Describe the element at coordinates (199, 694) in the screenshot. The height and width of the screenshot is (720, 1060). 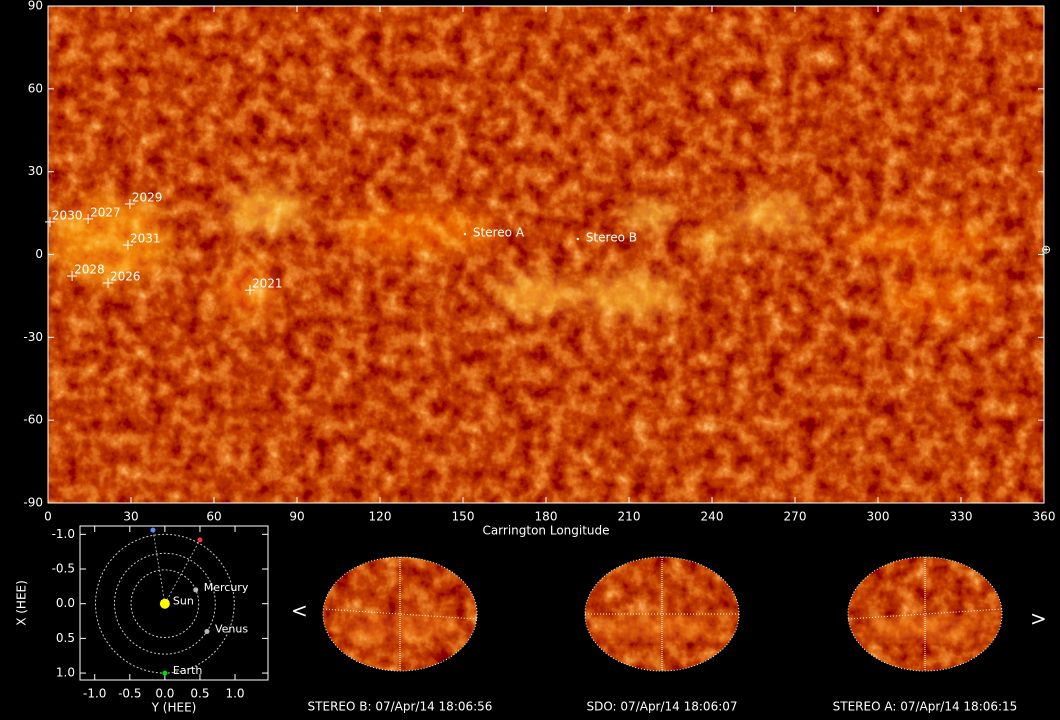
I see `x-tick-label: 0.5` at that location.